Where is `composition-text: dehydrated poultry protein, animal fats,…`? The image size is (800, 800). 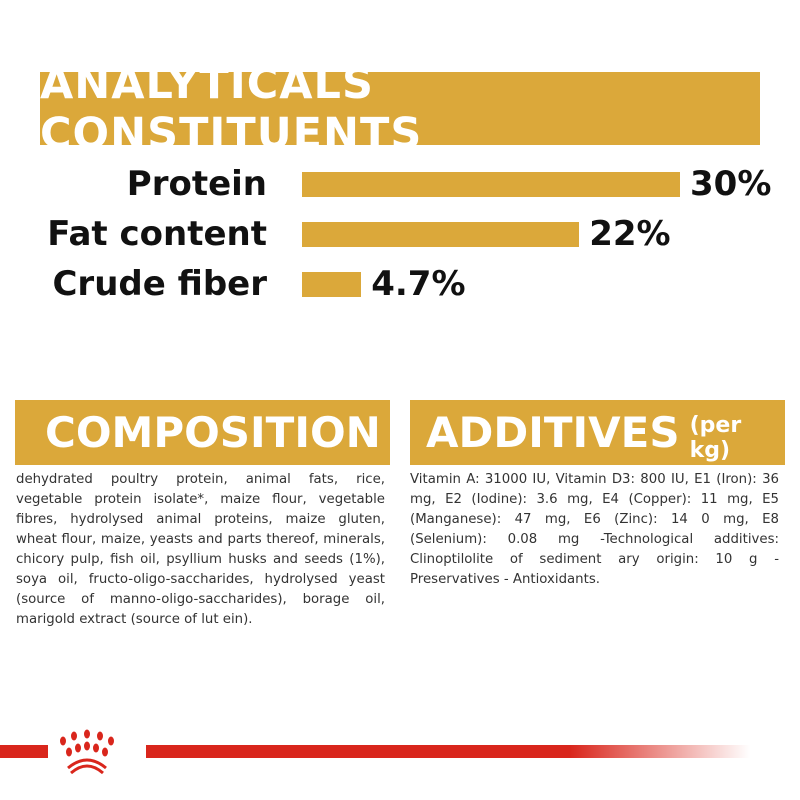
composition-text: dehydrated poultry protein, animal fats,… is located at coordinates (200, 549).